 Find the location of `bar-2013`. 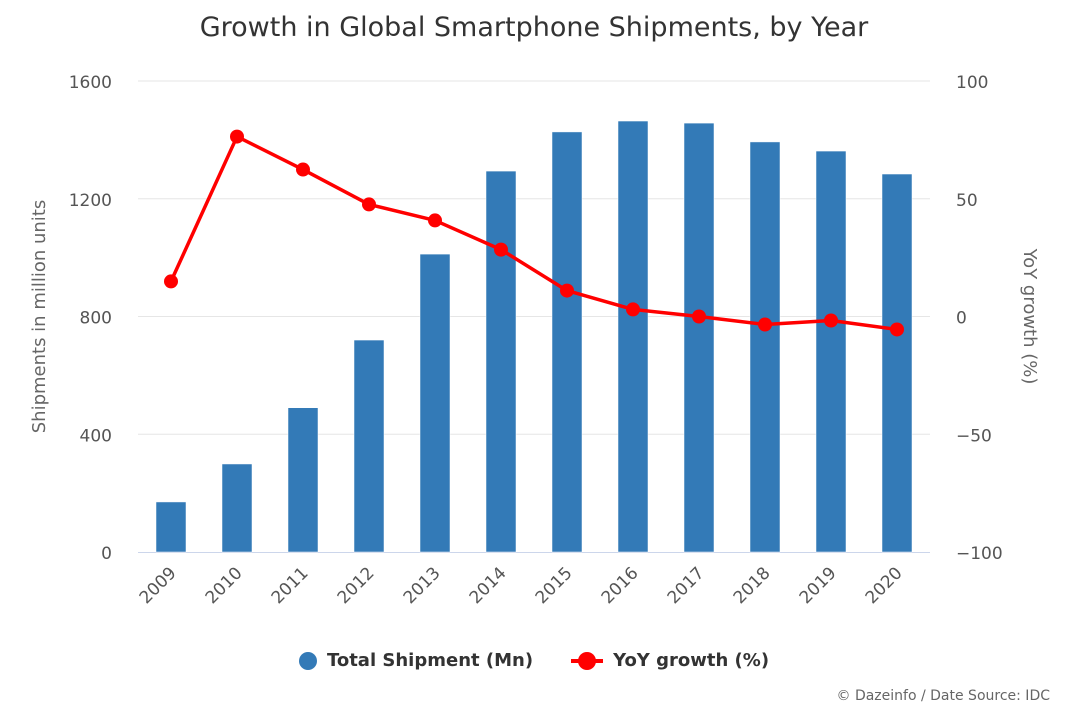

bar-2013 is located at coordinates (435, 403).